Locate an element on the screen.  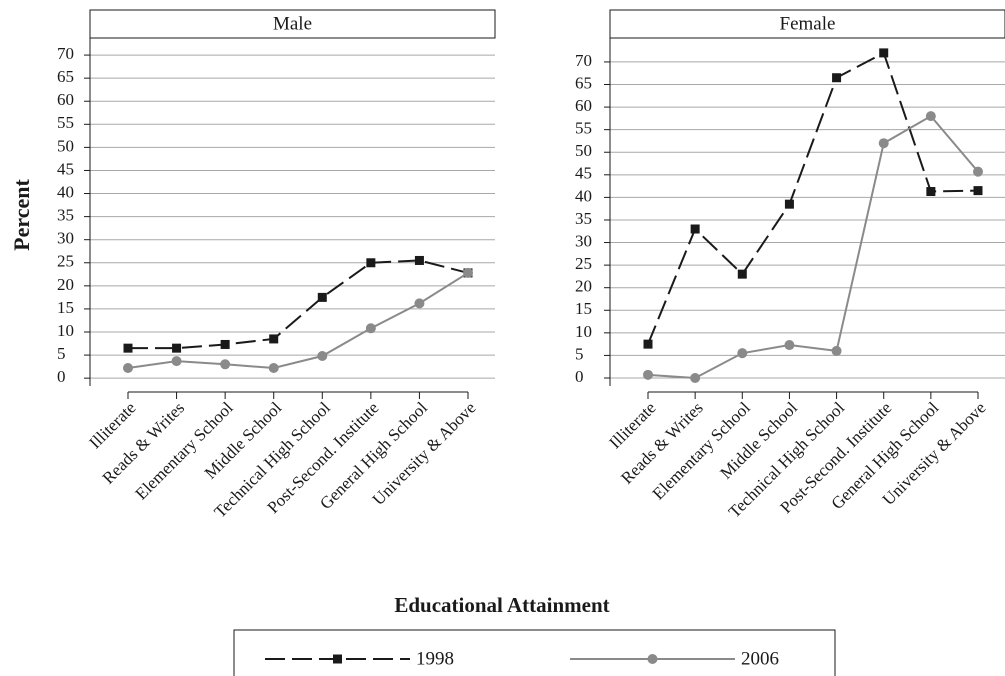
x-tick-label: Reads & Writes is located at coordinates (662, 443).